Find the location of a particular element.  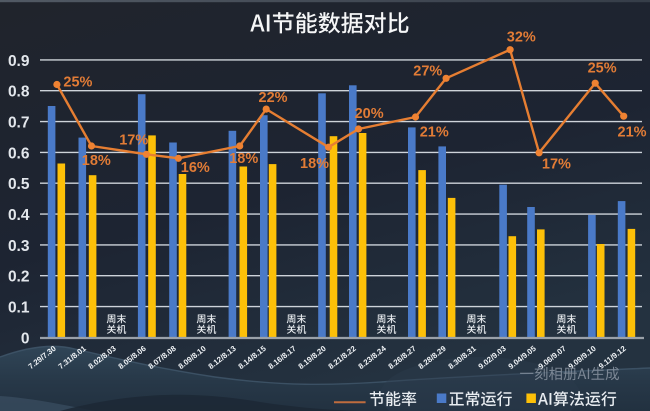

svg-text: 16% is located at coordinates (195, 168).